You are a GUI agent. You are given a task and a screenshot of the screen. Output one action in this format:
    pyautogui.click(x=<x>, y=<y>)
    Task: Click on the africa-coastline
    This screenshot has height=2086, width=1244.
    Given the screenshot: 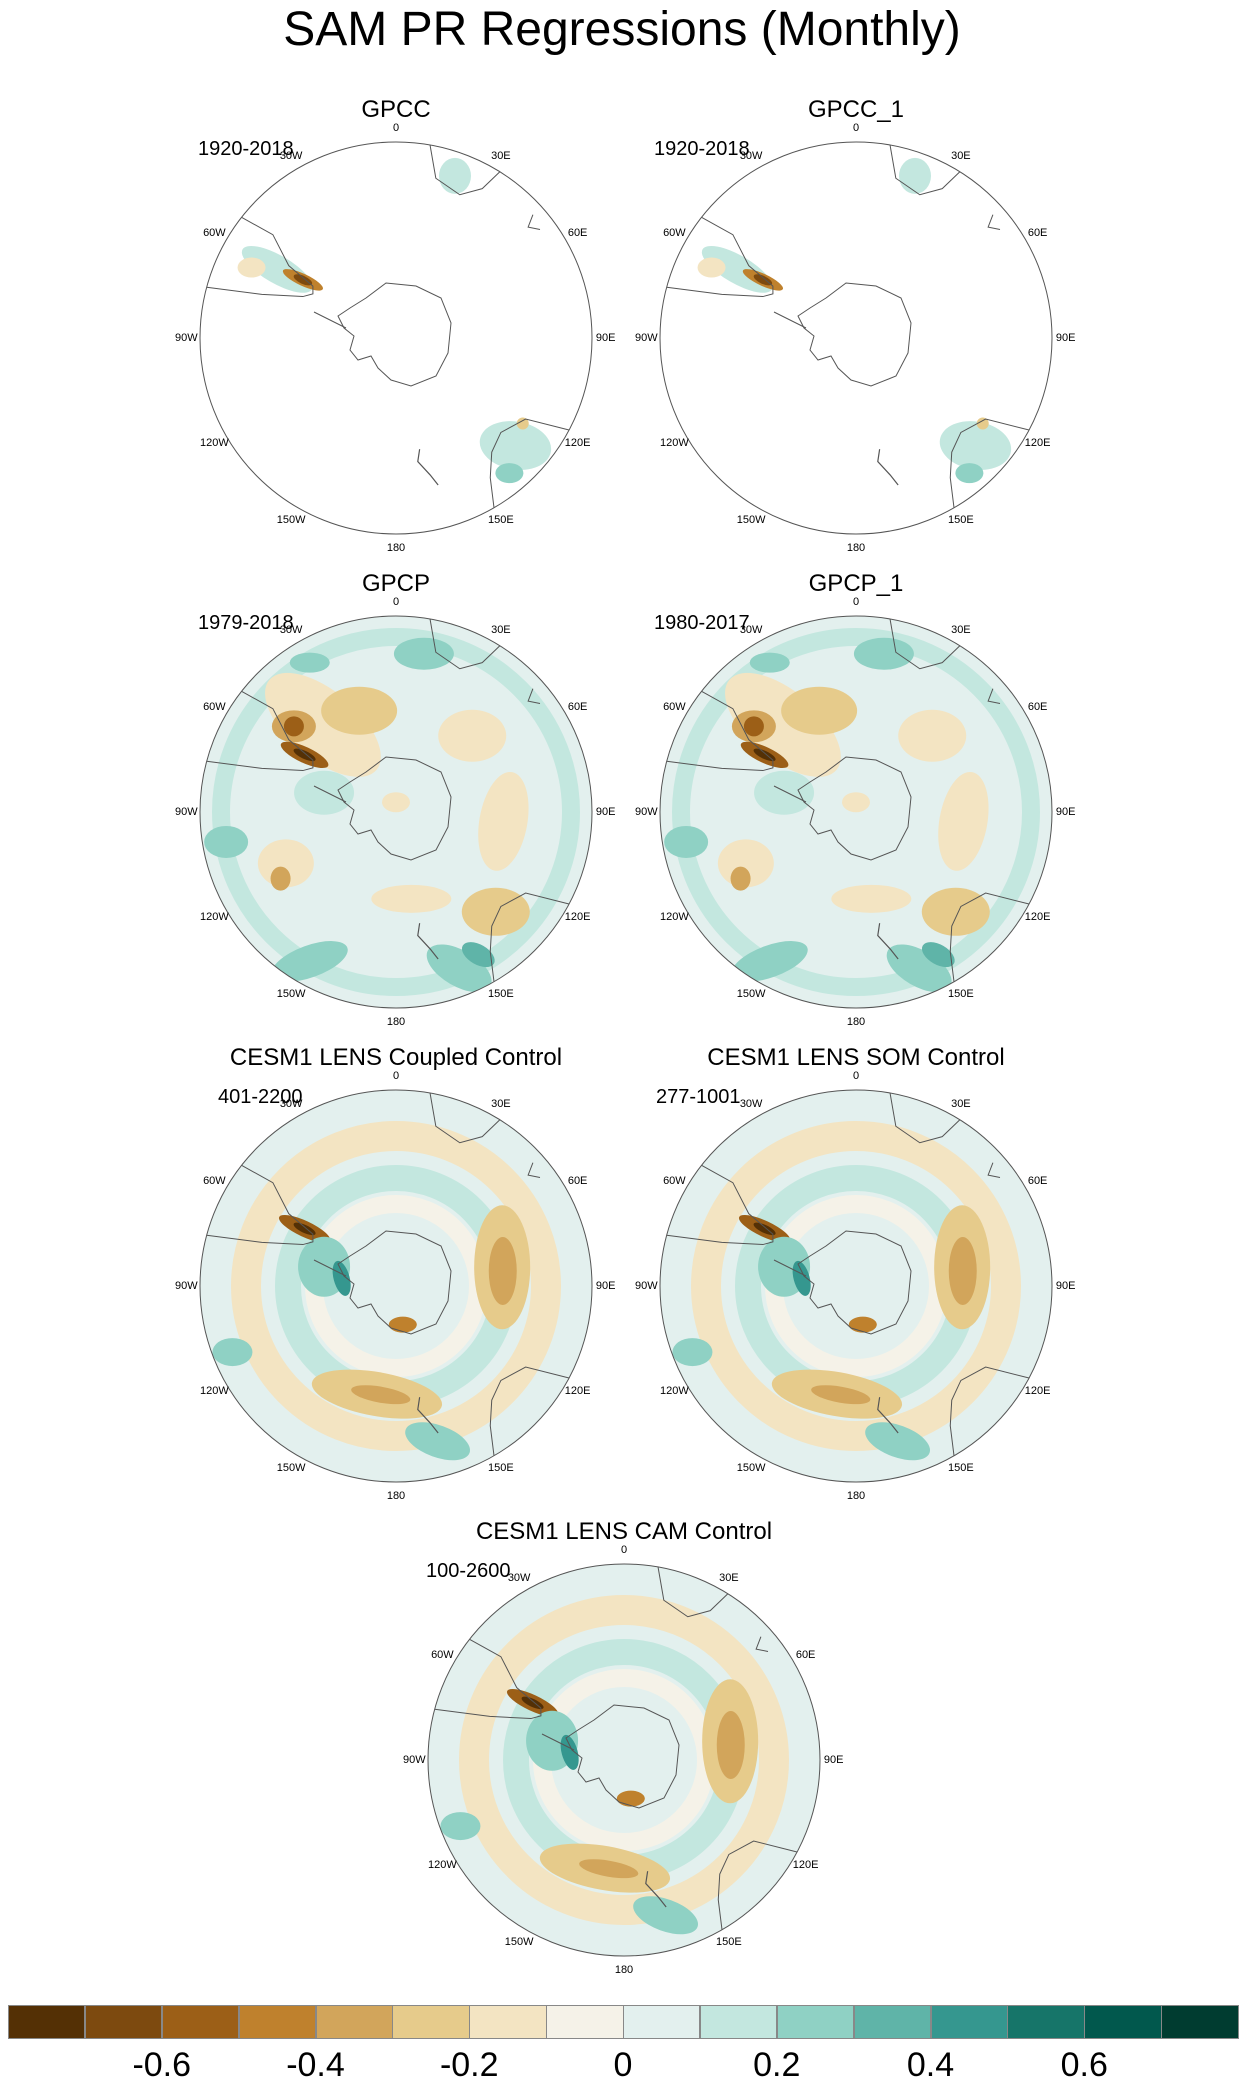 What is the action you would take?
    pyautogui.click(x=925, y=1118)
    